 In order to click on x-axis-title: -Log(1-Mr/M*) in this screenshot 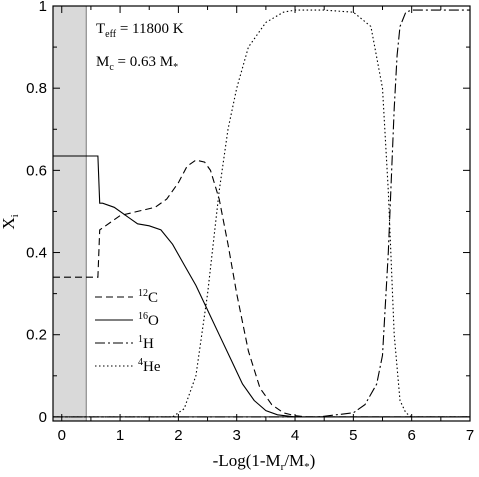, I will do `click(264, 462)`.